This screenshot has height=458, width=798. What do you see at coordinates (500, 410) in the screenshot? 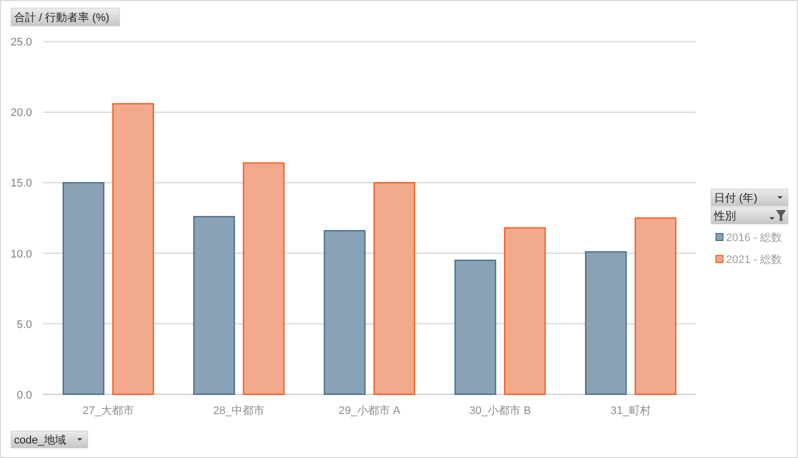
I see `x-tick-label: 30_小都市 B` at bounding box center [500, 410].